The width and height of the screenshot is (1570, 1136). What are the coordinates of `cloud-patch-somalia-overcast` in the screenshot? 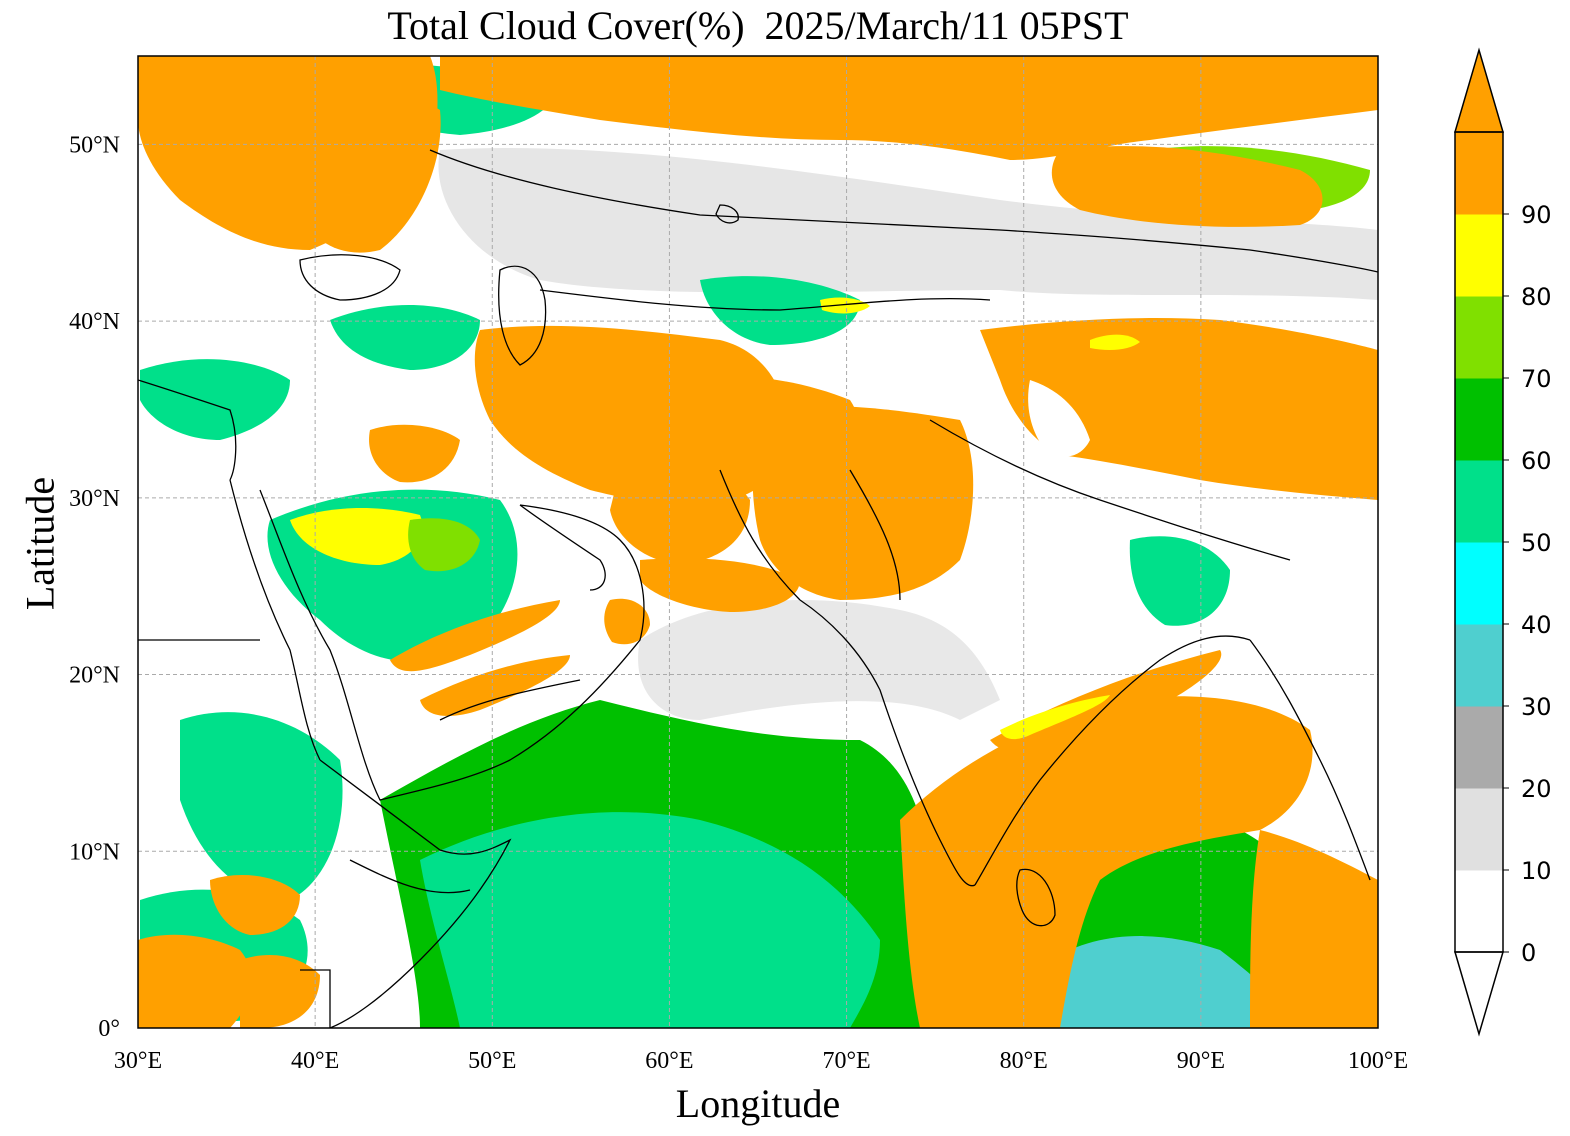 It's located at (280, 991).